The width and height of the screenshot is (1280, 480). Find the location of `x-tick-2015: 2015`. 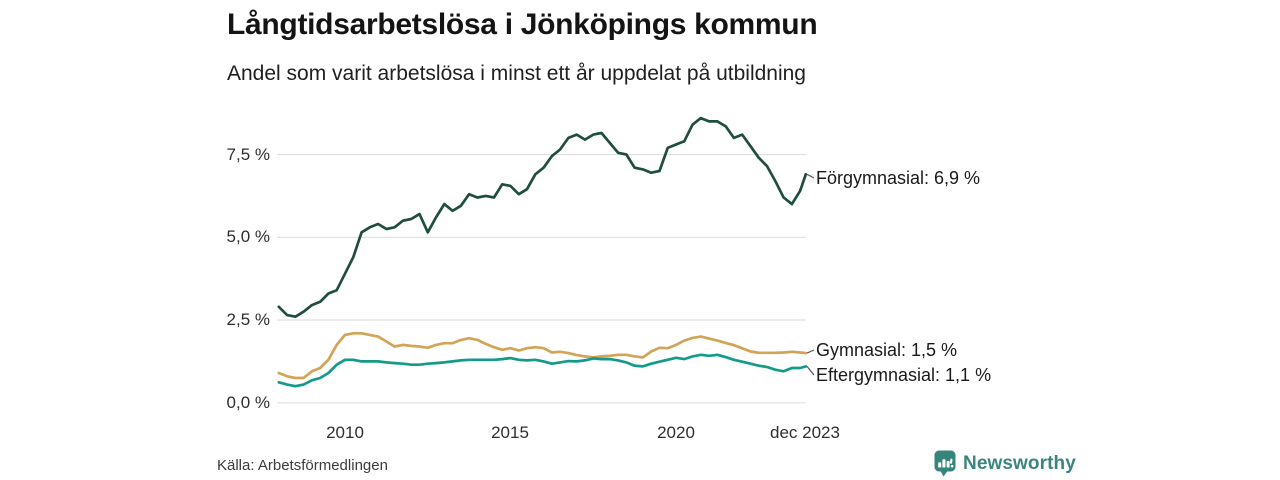

x-tick-2015: 2015 is located at coordinates (510, 432).